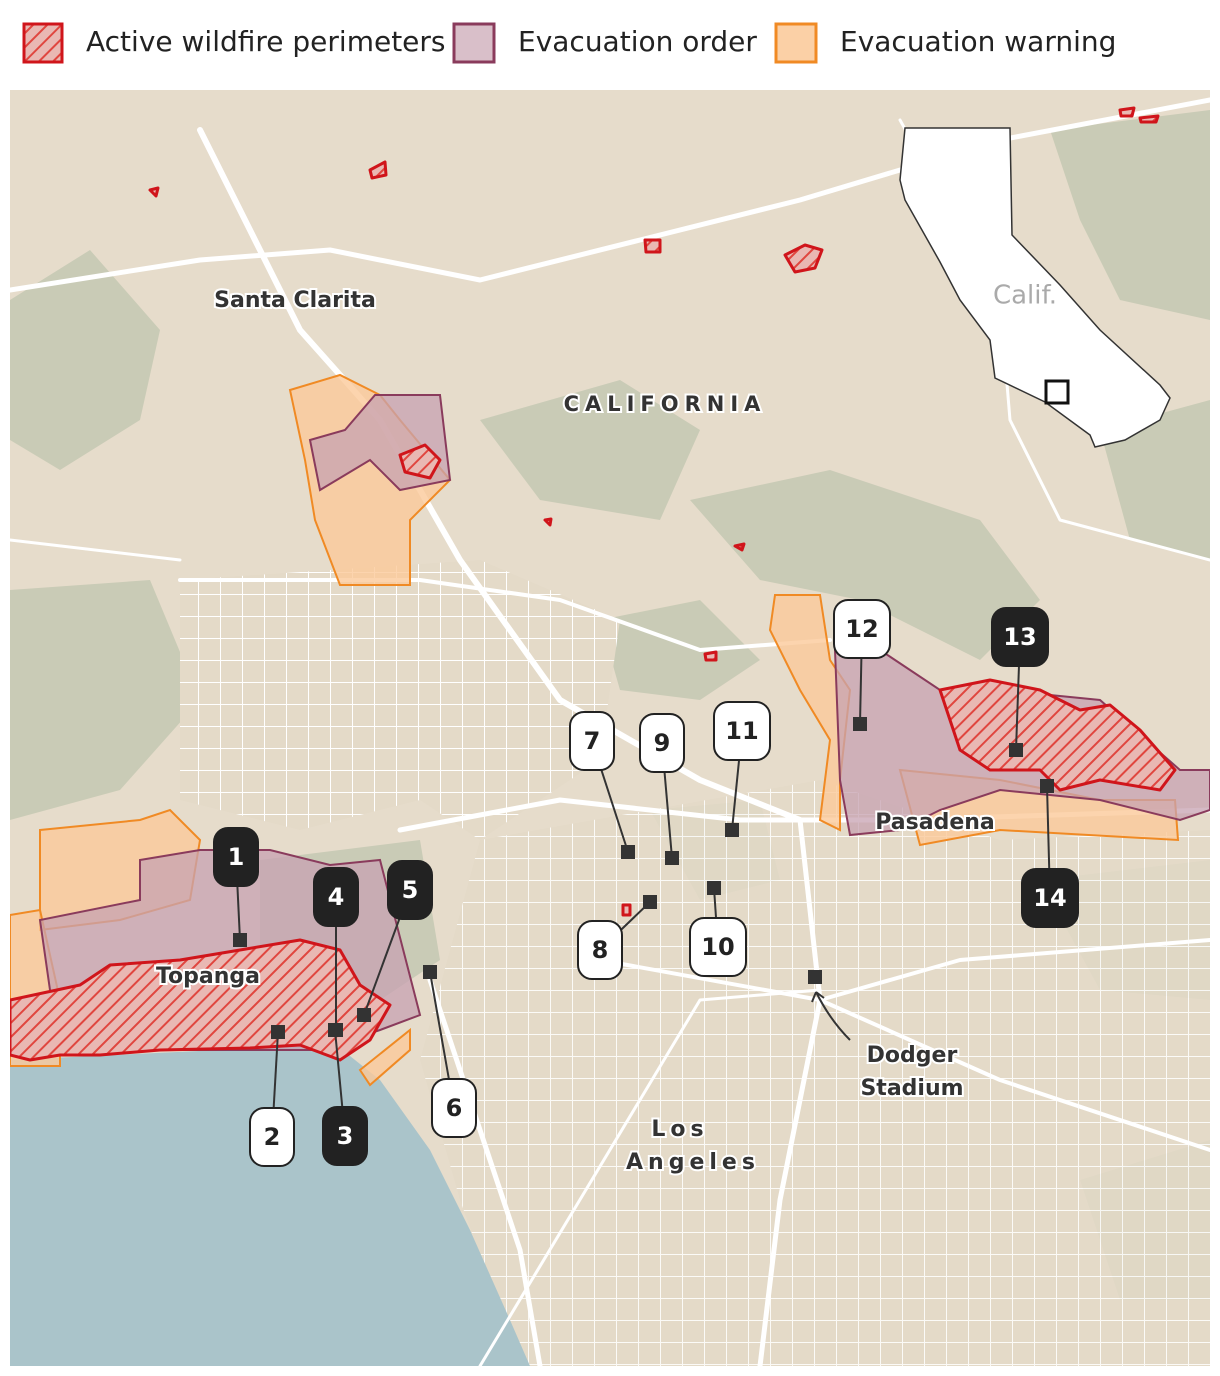 This screenshot has height=1376, width=1220. I want to click on inset-label: Calif., so click(1025, 296).